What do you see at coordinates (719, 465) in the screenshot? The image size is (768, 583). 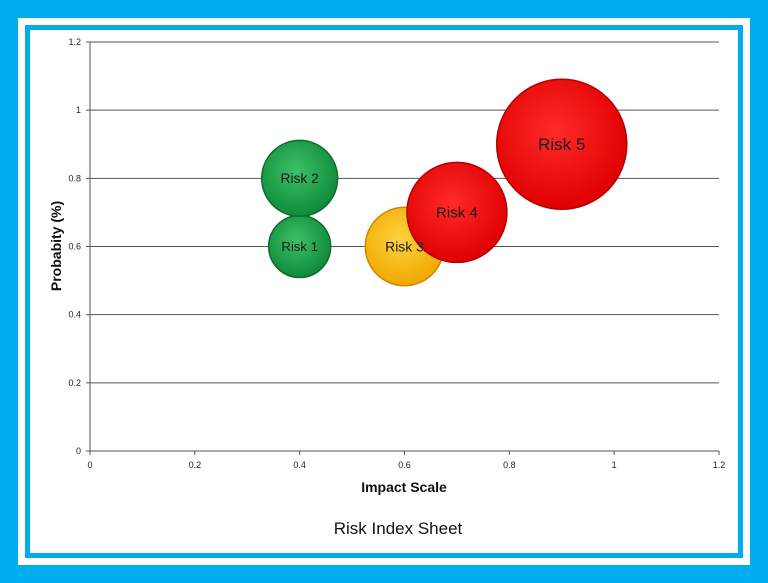 I see `x-tick-label: 1.2` at bounding box center [719, 465].